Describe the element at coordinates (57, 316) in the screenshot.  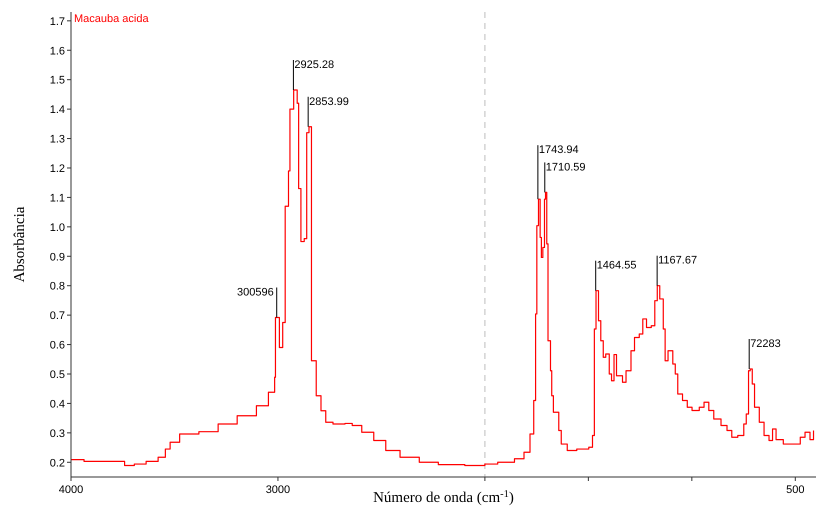
I see `y-tick-label: 0.7` at that location.